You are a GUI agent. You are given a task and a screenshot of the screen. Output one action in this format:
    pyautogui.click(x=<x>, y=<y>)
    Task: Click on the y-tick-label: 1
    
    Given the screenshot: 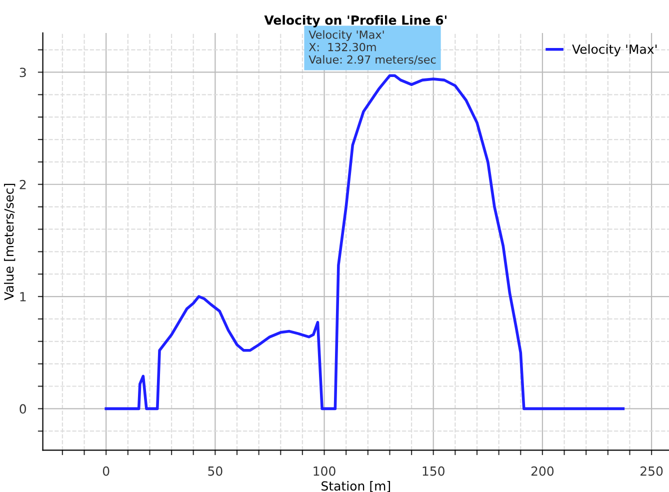 What is the action you would take?
    pyautogui.click(x=23, y=297)
    